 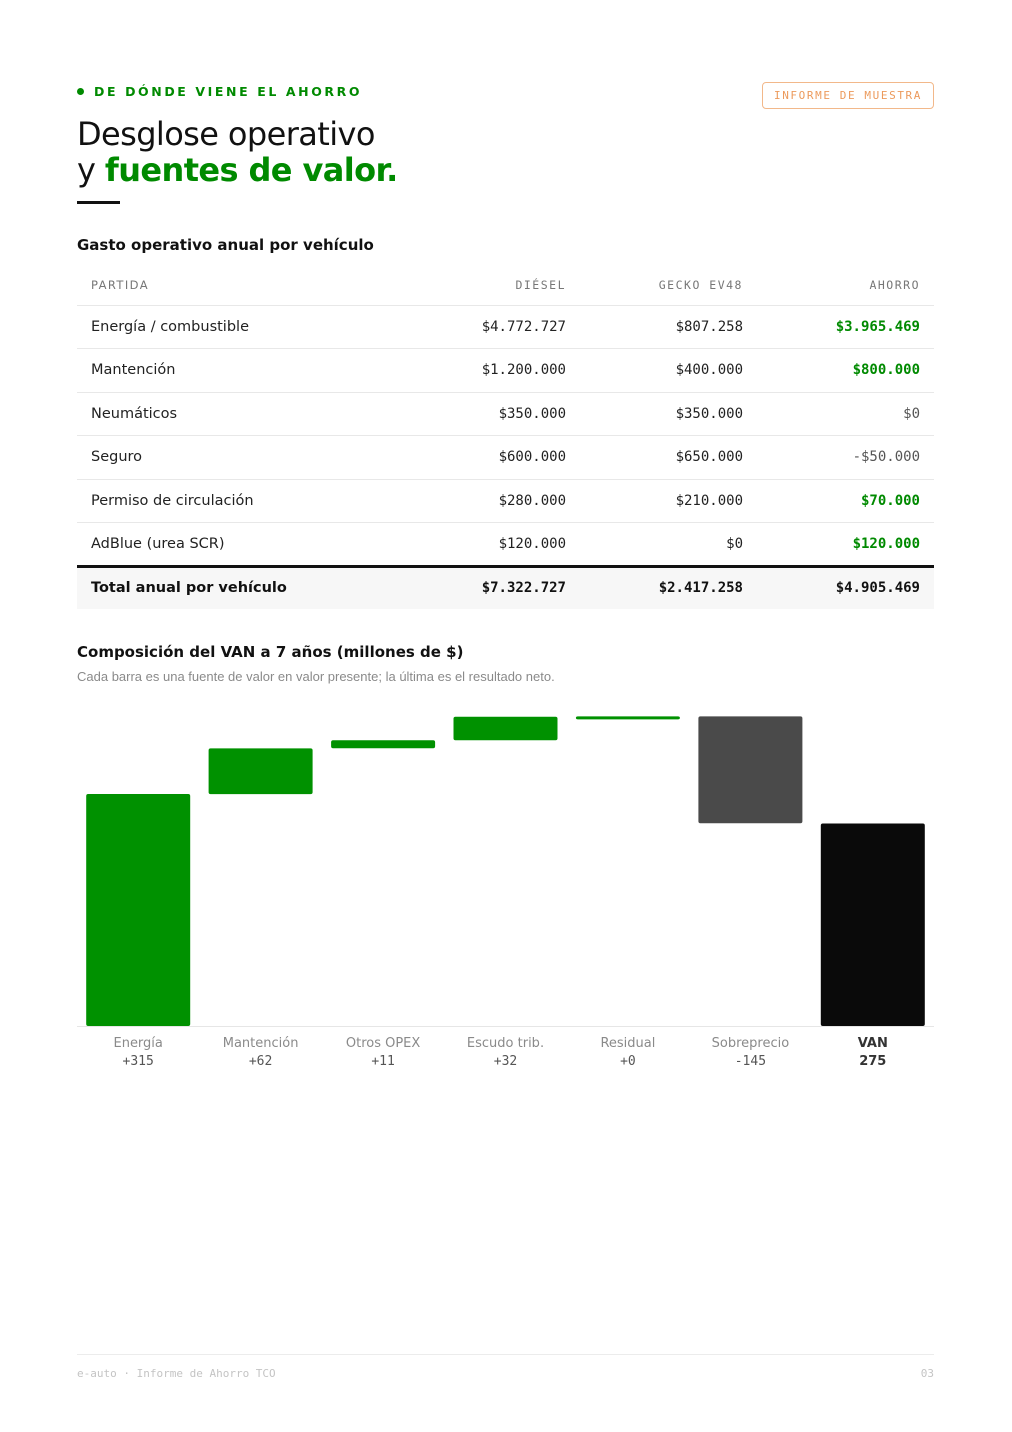 I want to click on row-saving: -$50.000, so click(x=838, y=457).